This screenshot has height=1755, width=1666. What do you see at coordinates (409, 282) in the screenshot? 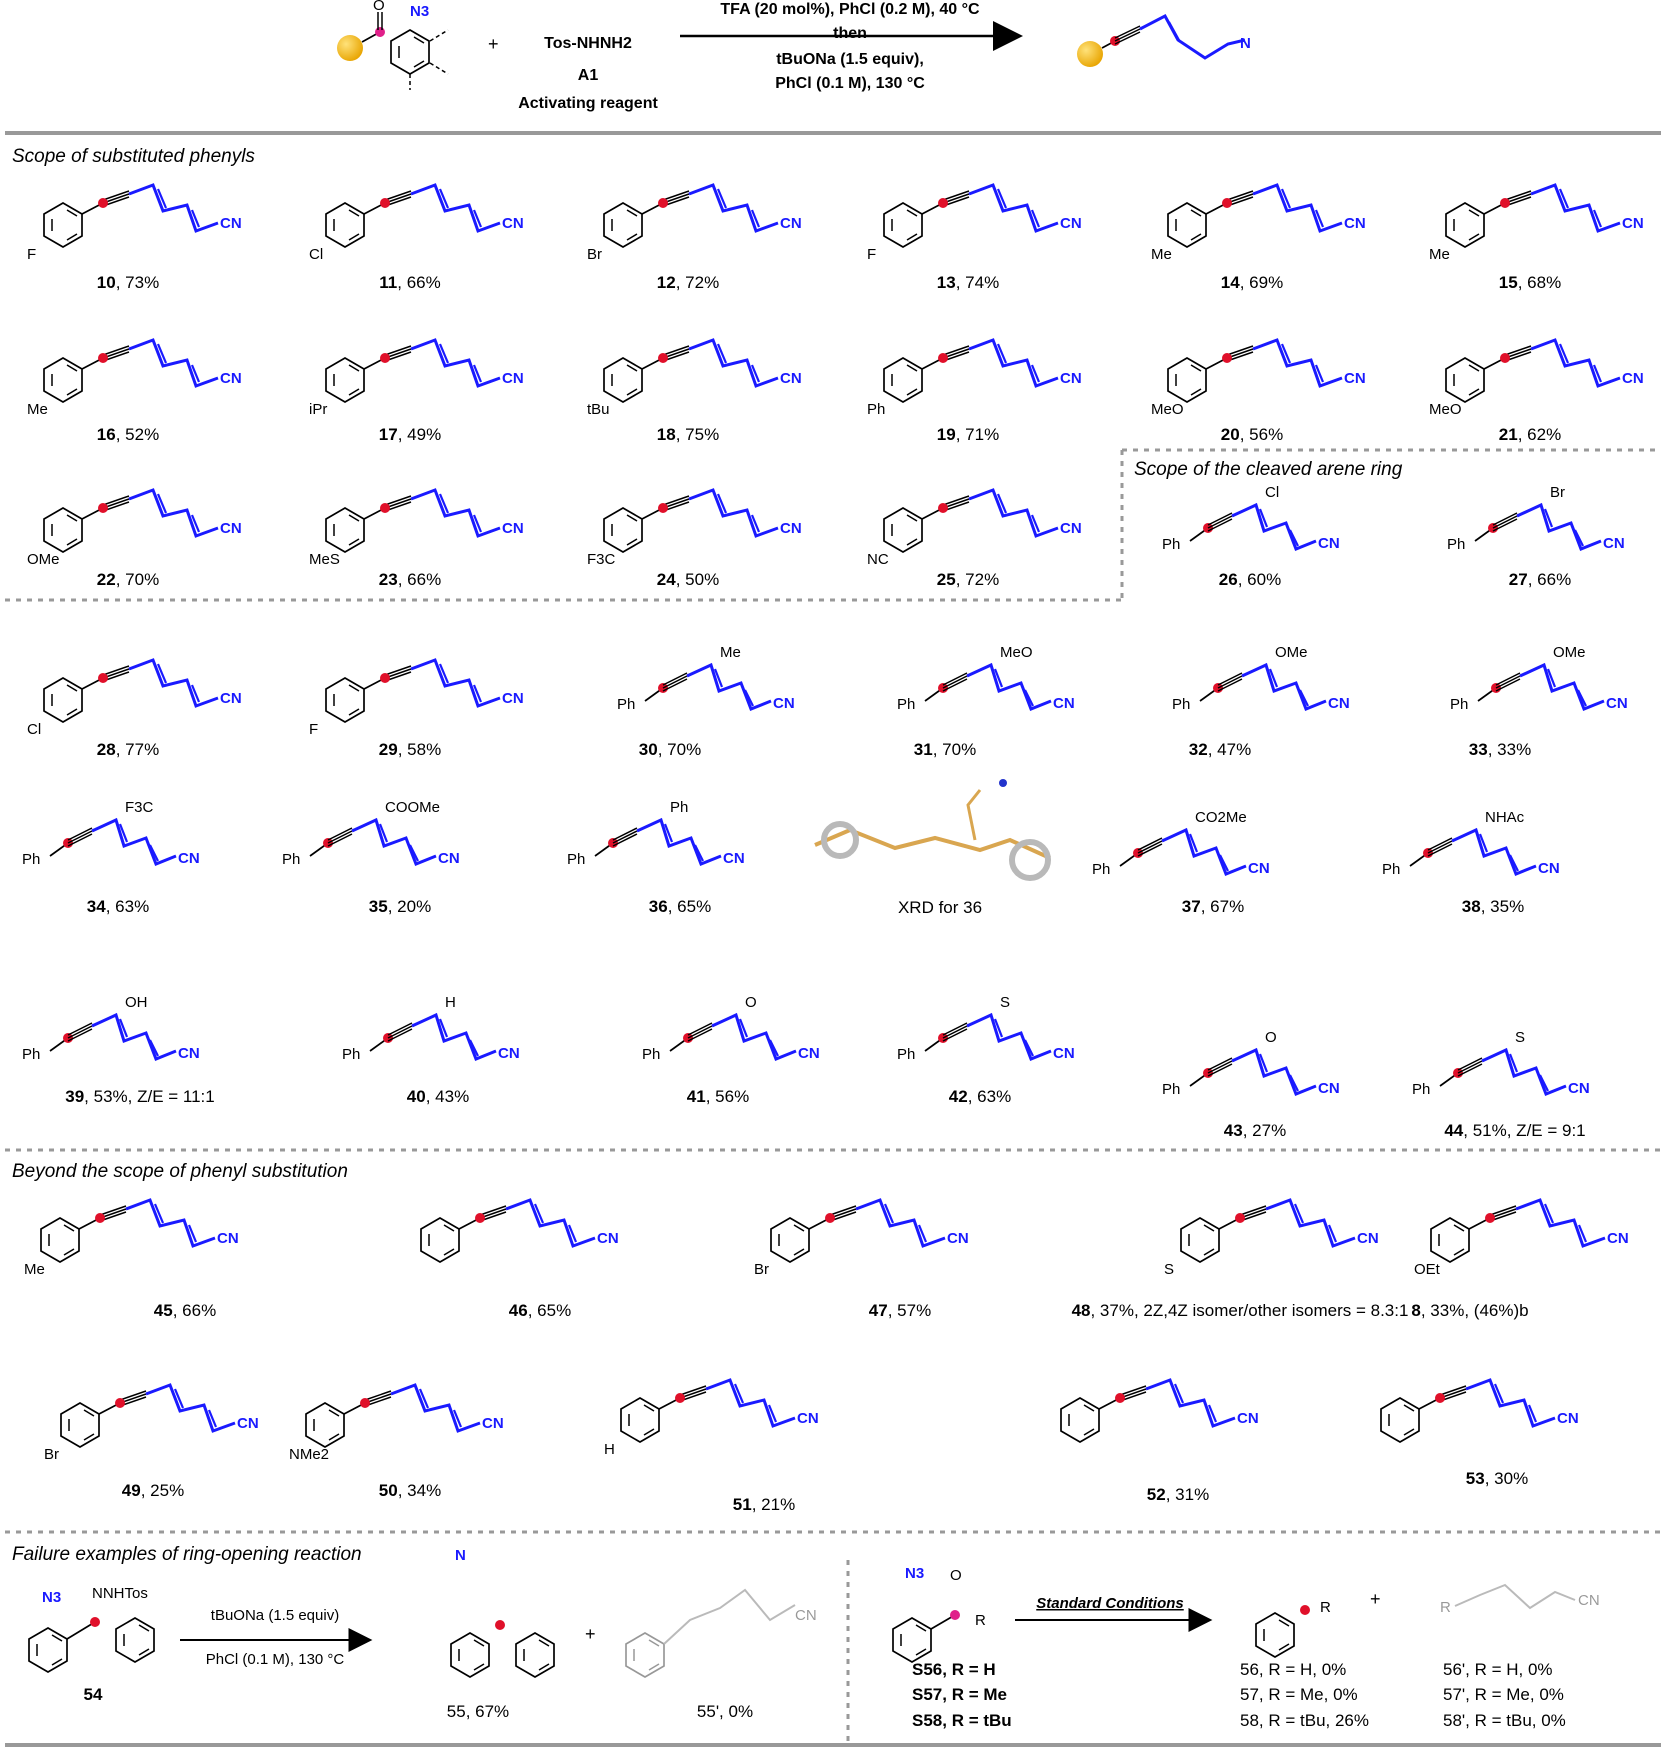
I see `compound-caption-11: 11, 66%` at bounding box center [409, 282].